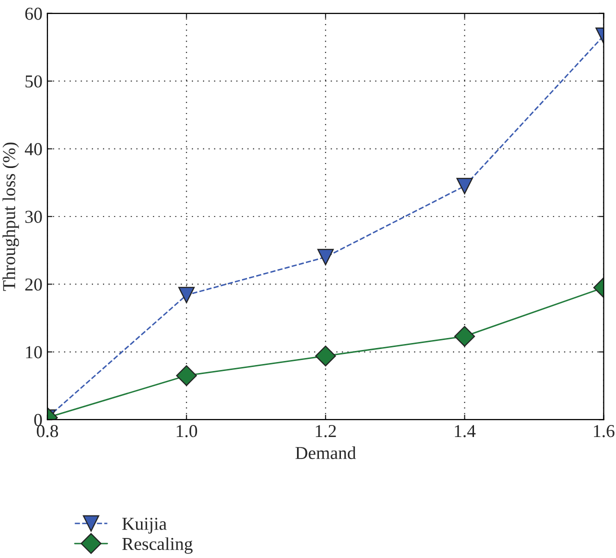  I want to click on legend-label: Rescaling, so click(157, 545).